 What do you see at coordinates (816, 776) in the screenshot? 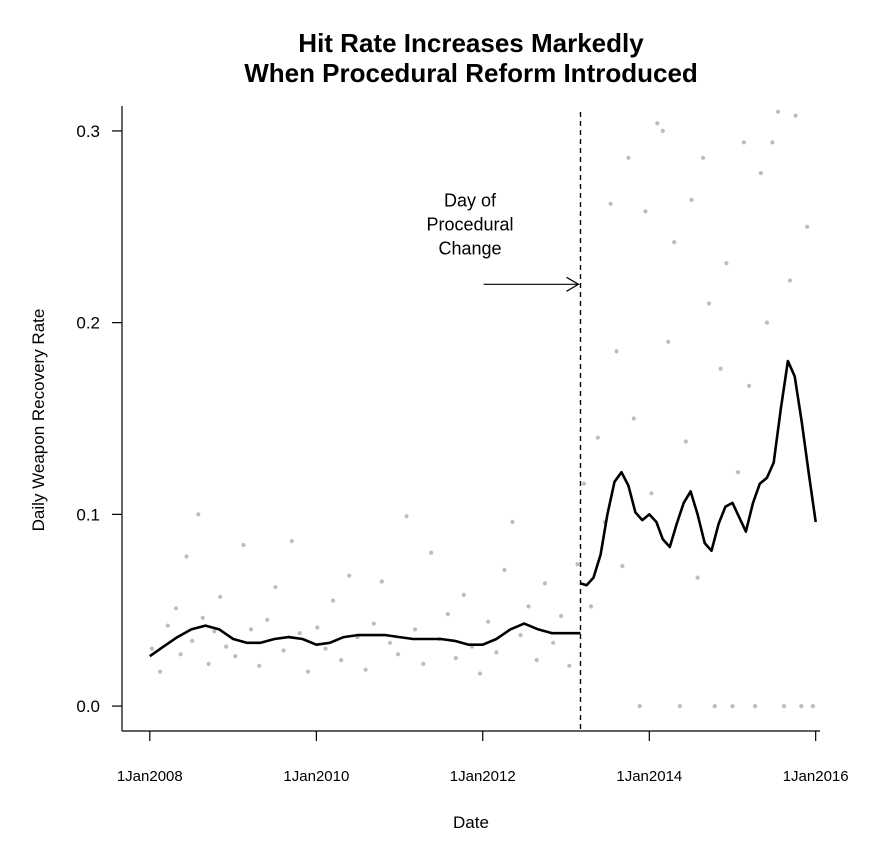
I see `x-tick-label: 1Jan2016` at bounding box center [816, 776].